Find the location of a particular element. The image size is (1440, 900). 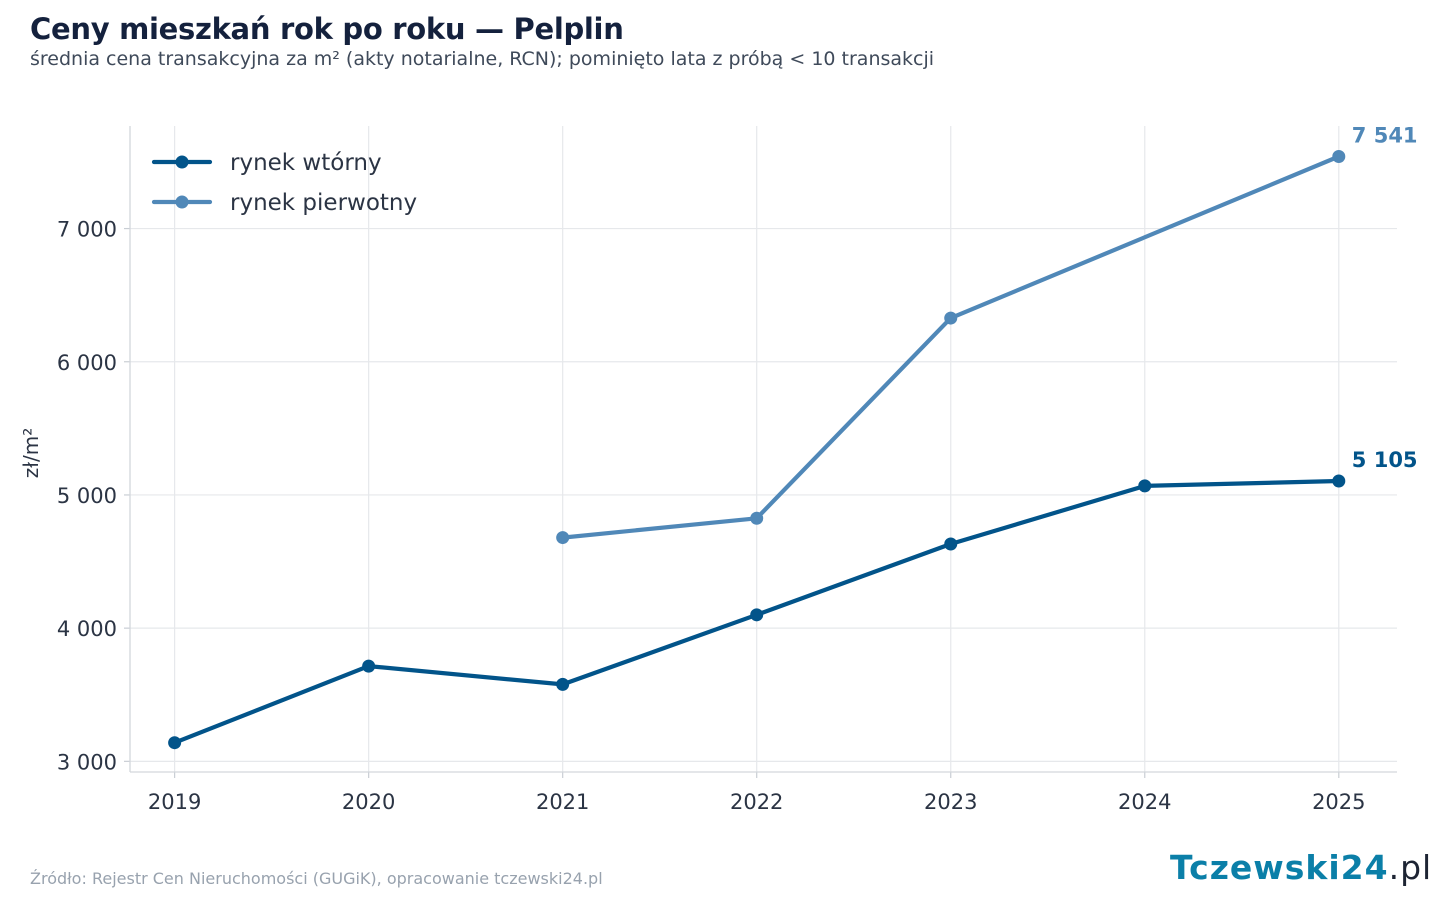

labels-layer: 5 105 7 541 is located at coordinates (1385, 298).